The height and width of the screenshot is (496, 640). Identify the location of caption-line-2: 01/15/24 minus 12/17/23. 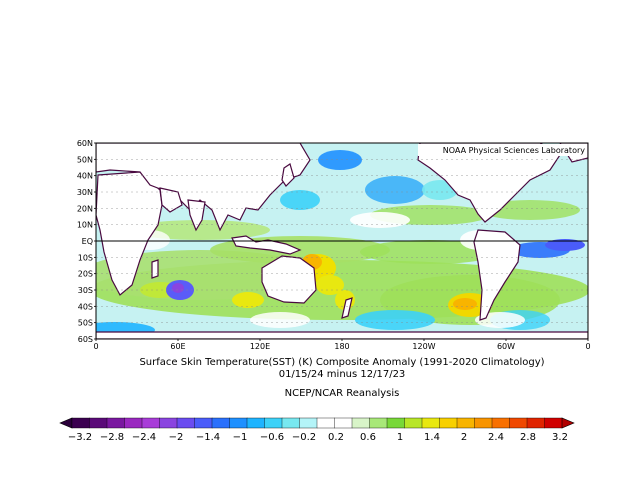
(342, 374).